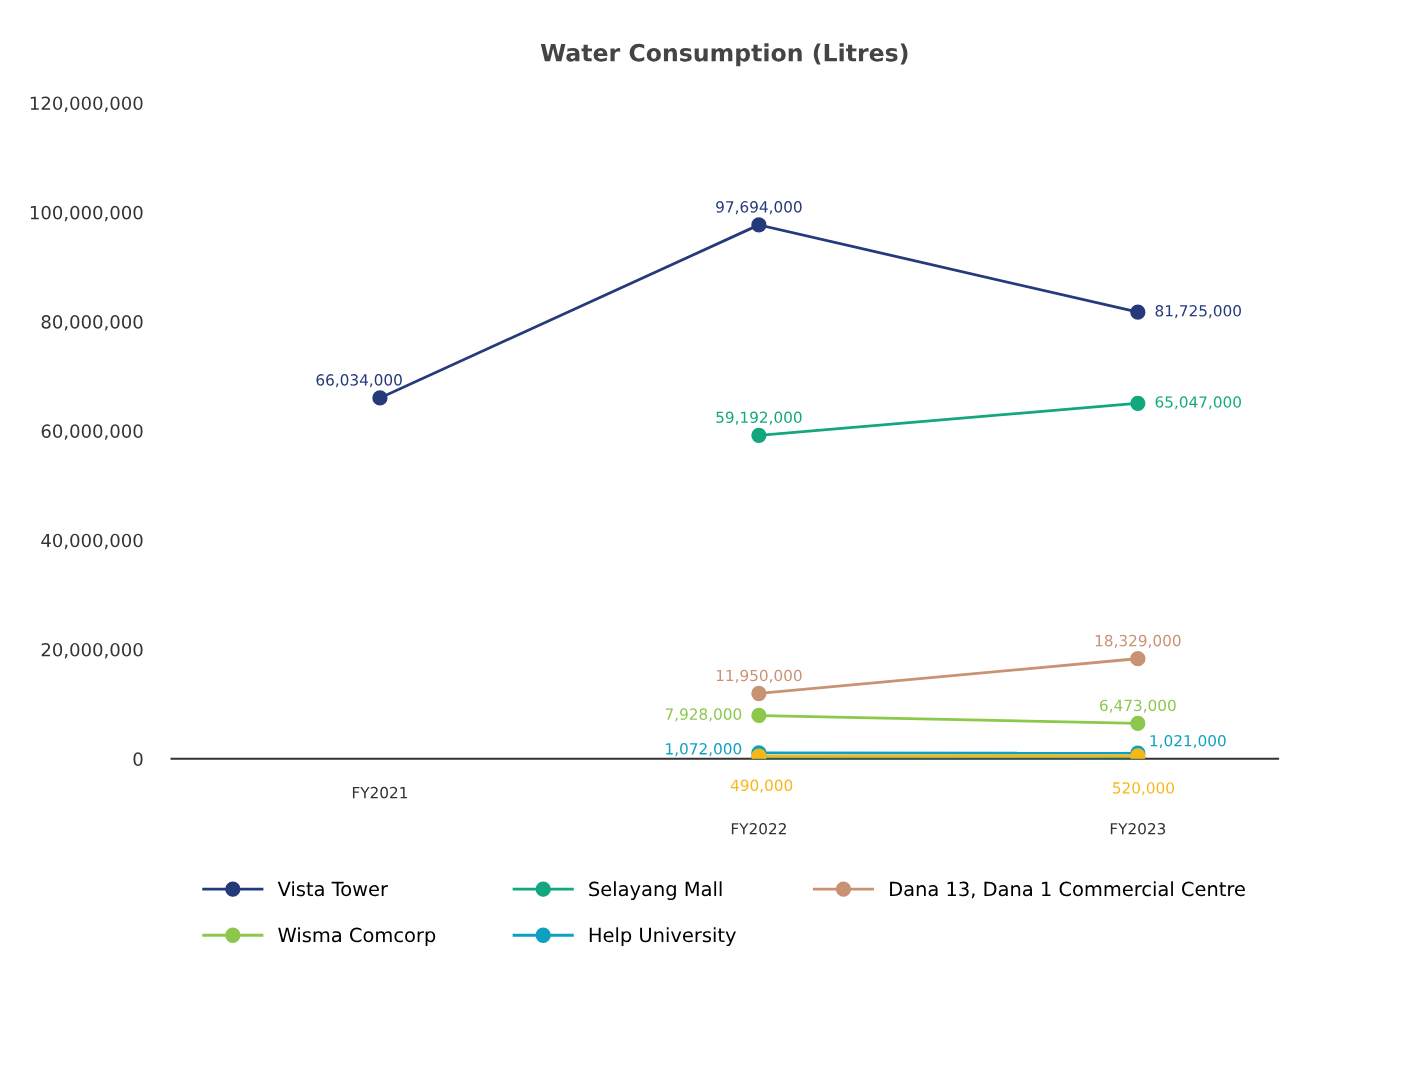 The width and height of the screenshot is (1406, 1084). Describe the element at coordinates (1138, 641) in the screenshot. I see `data-label: 18,329,000` at that location.